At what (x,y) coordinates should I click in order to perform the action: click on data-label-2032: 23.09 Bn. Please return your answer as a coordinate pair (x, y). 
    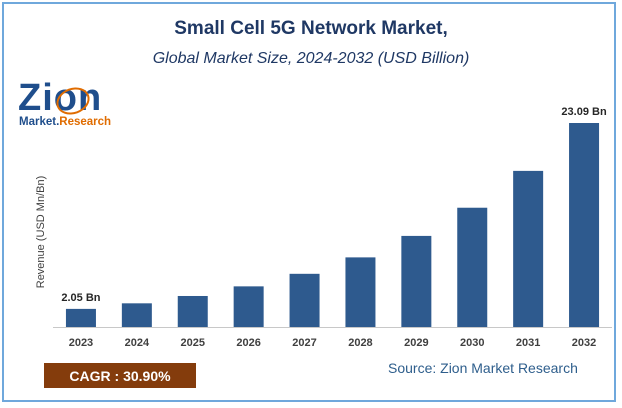
    Looking at the image, I should click on (584, 112).